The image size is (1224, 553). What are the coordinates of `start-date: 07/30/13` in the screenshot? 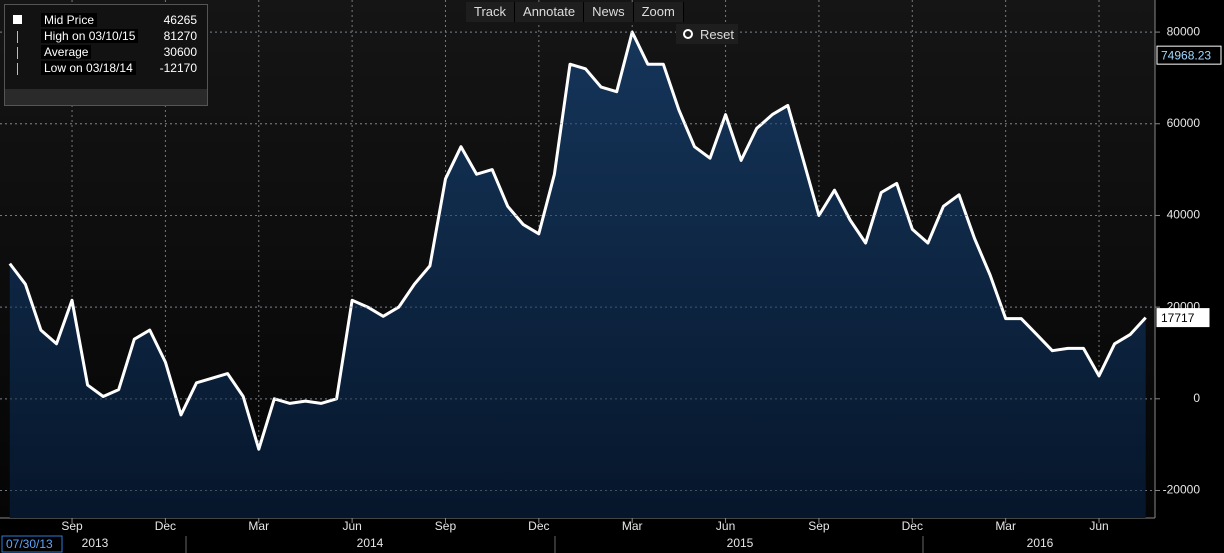 It's located at (29, 544).